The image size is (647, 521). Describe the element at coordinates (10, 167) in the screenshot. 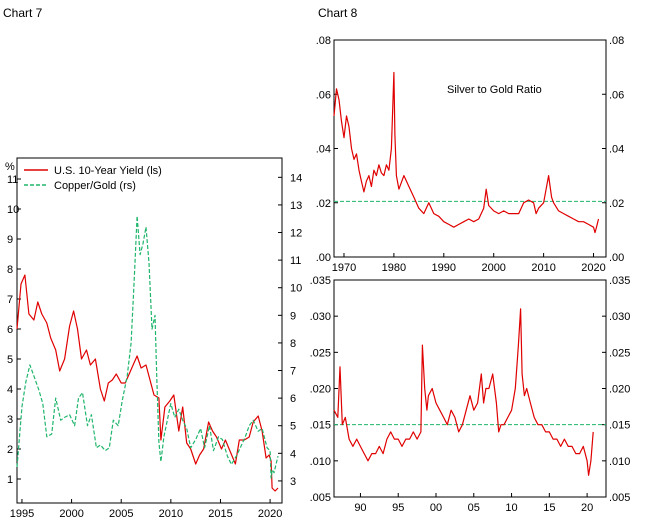

I see `chart7-left-axis-unit: %` at that location.